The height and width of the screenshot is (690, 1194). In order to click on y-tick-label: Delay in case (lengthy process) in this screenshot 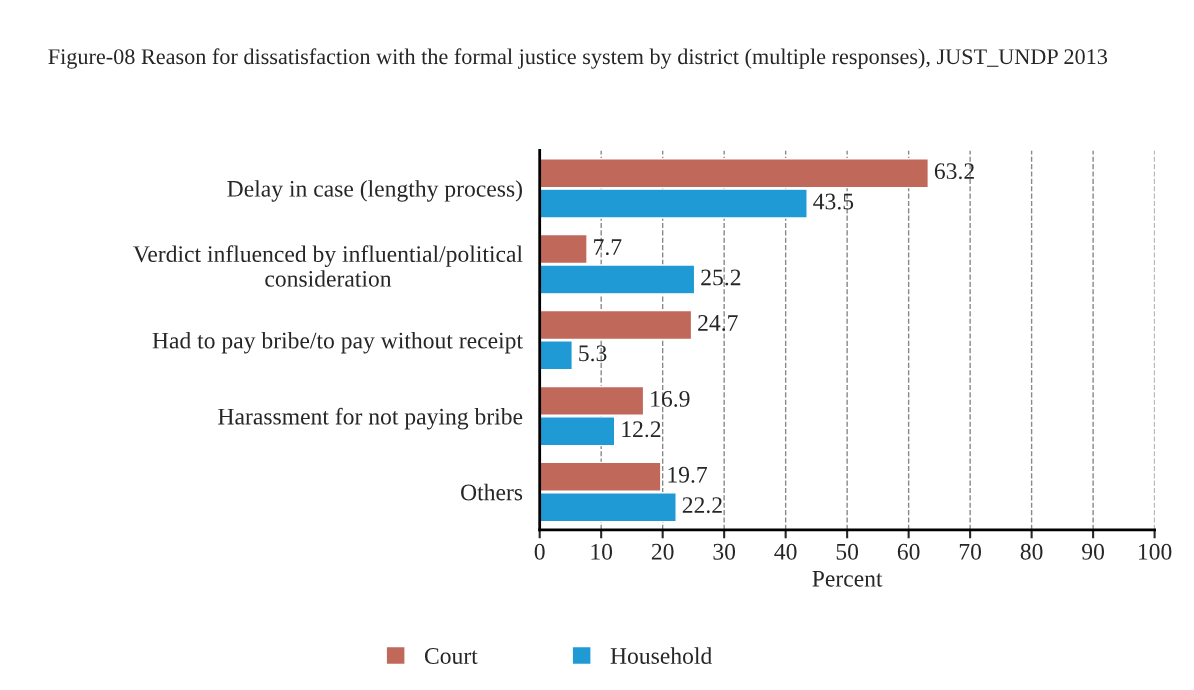, I will do `click(374, 191)`.